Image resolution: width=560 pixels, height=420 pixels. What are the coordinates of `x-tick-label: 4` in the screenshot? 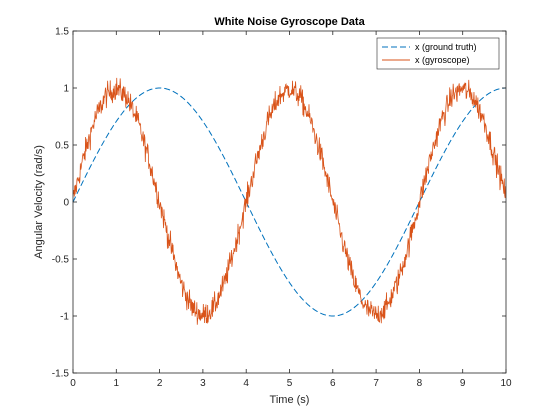 It's located at (246, 383).